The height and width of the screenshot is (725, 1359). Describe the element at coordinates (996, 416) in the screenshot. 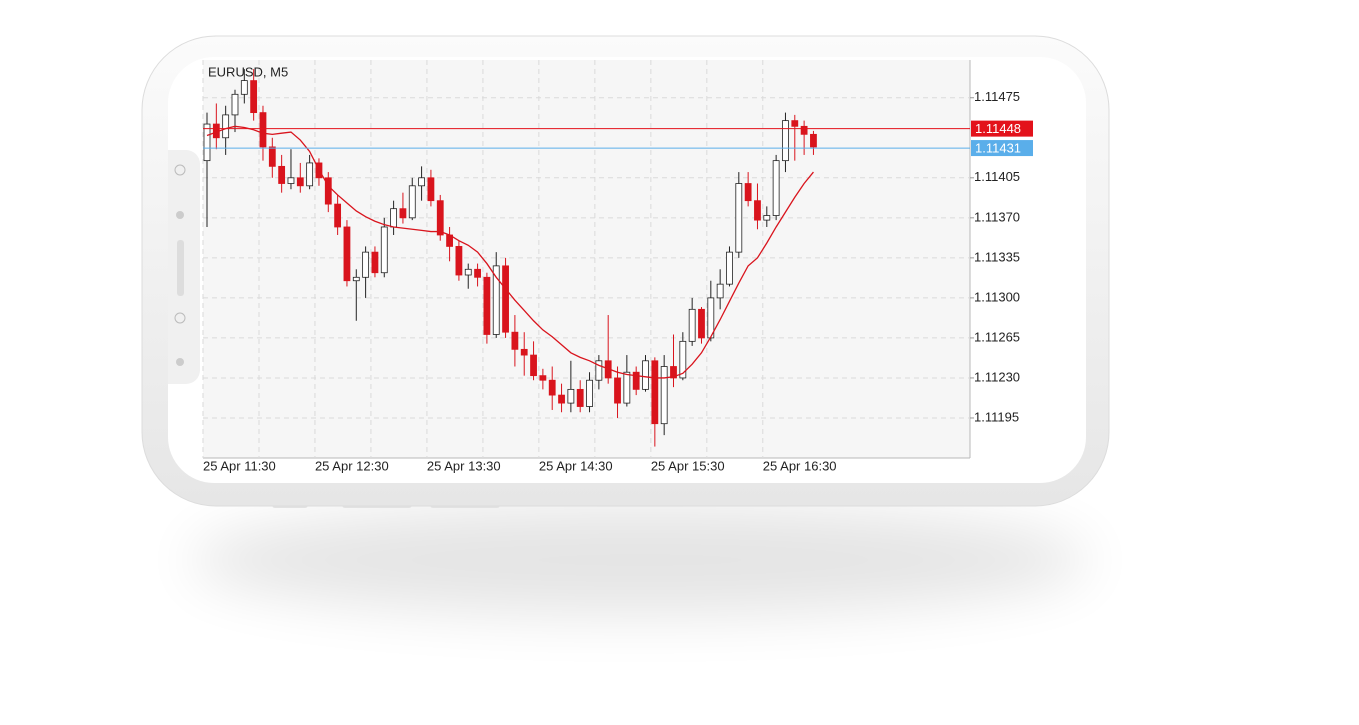

I see `y-tick-label: 1.11195` at that location.